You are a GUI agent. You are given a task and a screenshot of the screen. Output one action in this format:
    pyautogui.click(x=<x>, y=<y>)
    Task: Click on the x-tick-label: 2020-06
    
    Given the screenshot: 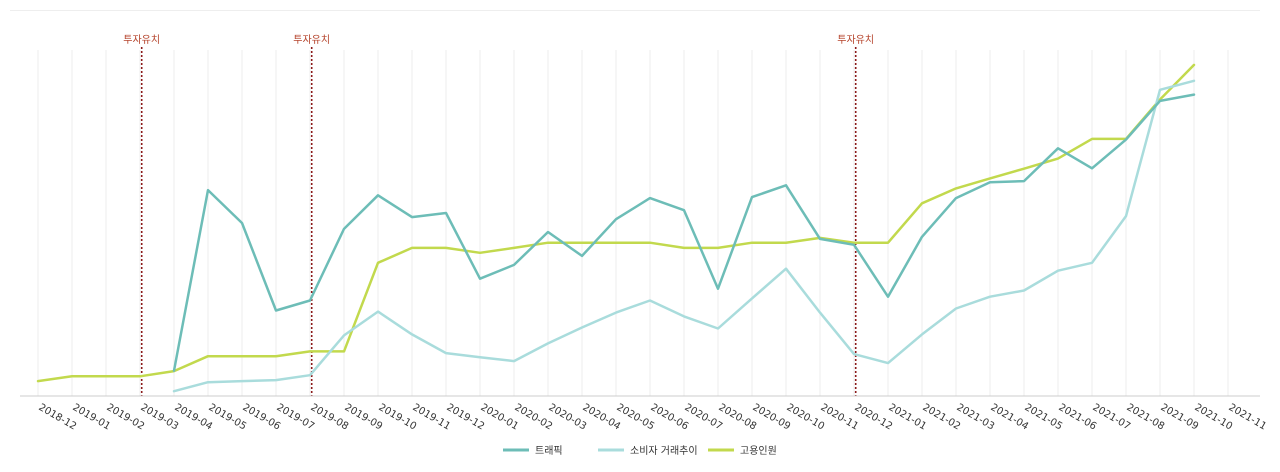 What is the action you would take?
    pyautogui.click(x=670, y=417)
    